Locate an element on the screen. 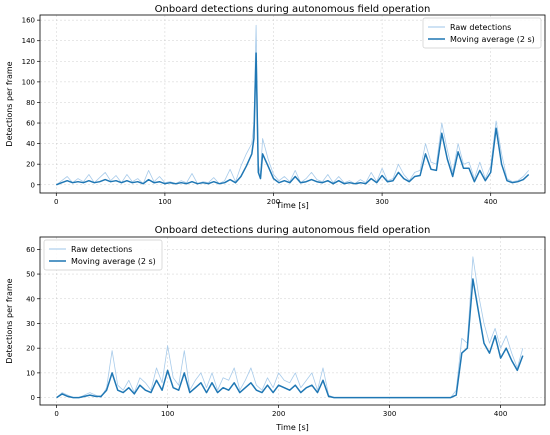 The width and height of the screenshot is (550, 435). y-tick-label: 140 is located at coordinates (28, 41).